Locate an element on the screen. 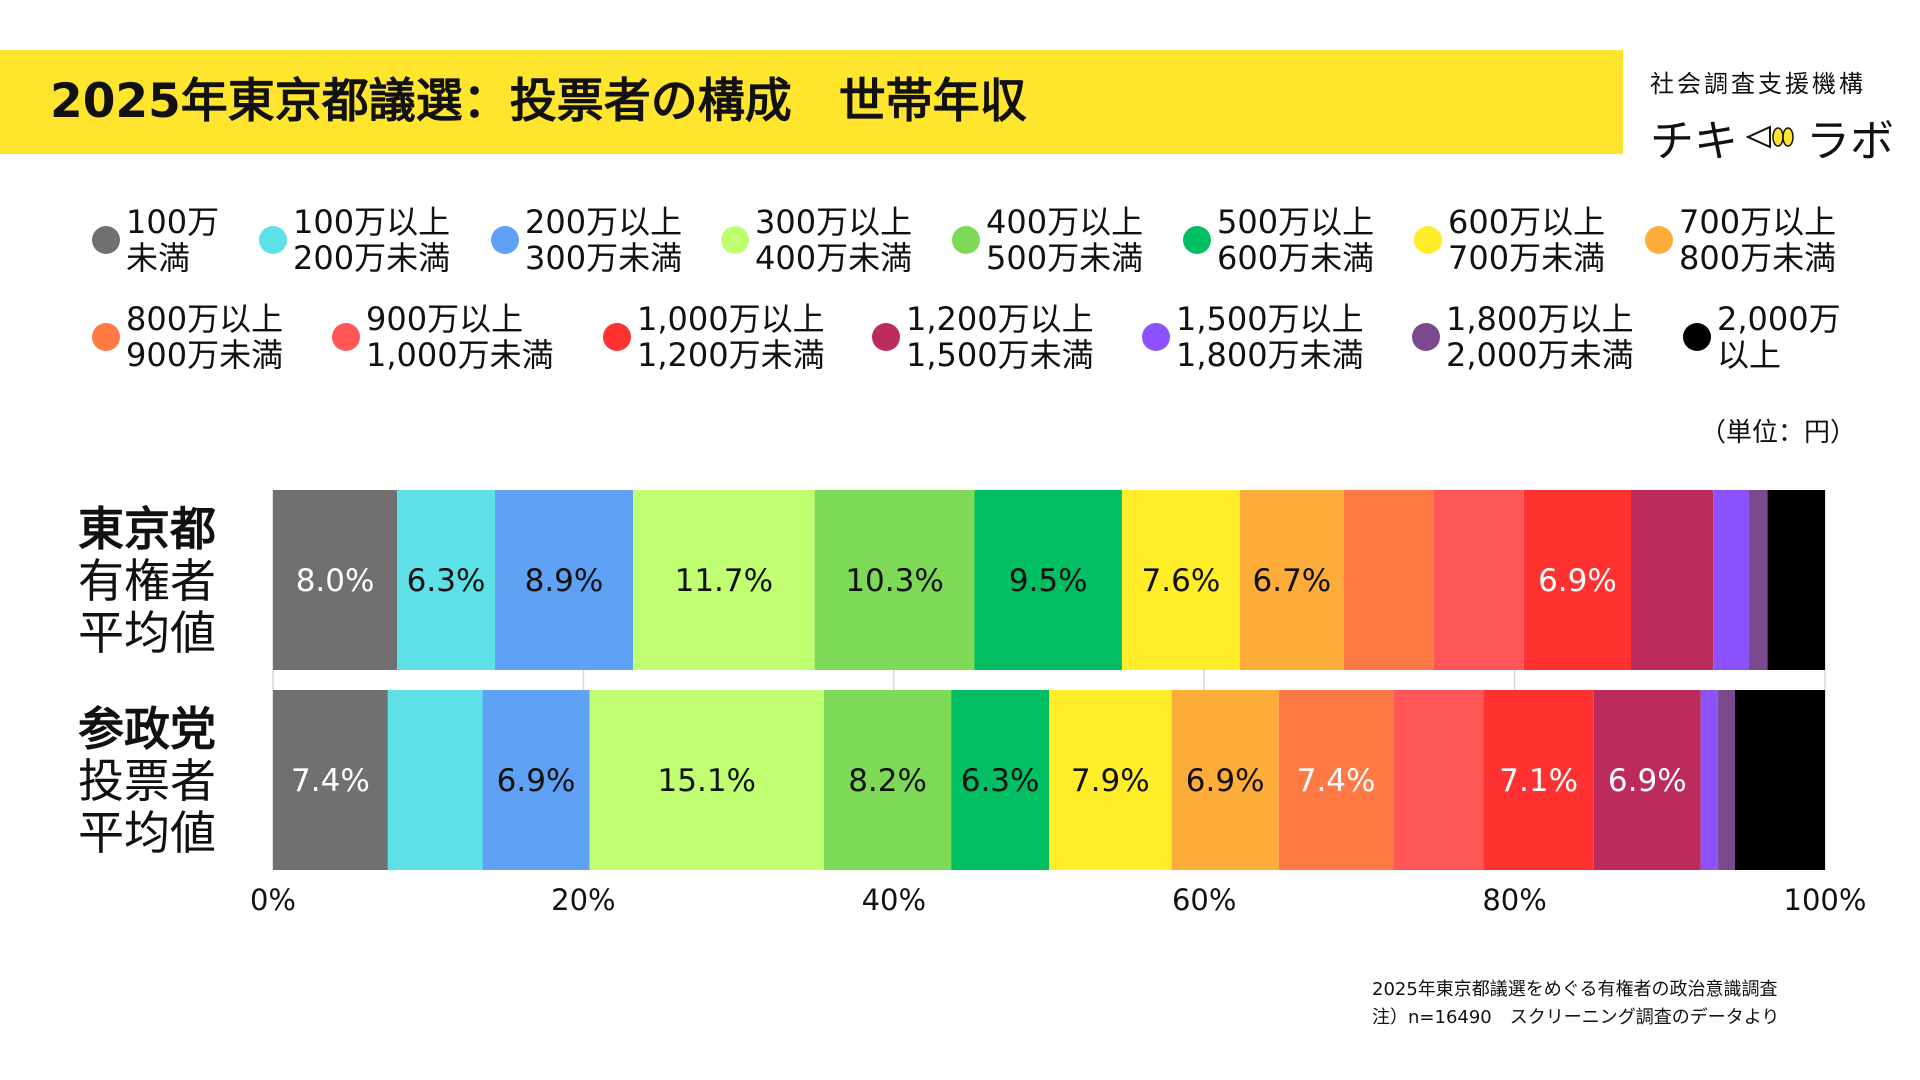 The width and height of the screenshot is (1920, 1080). data-label: 6.7% is located at coordinates (1292, 581).